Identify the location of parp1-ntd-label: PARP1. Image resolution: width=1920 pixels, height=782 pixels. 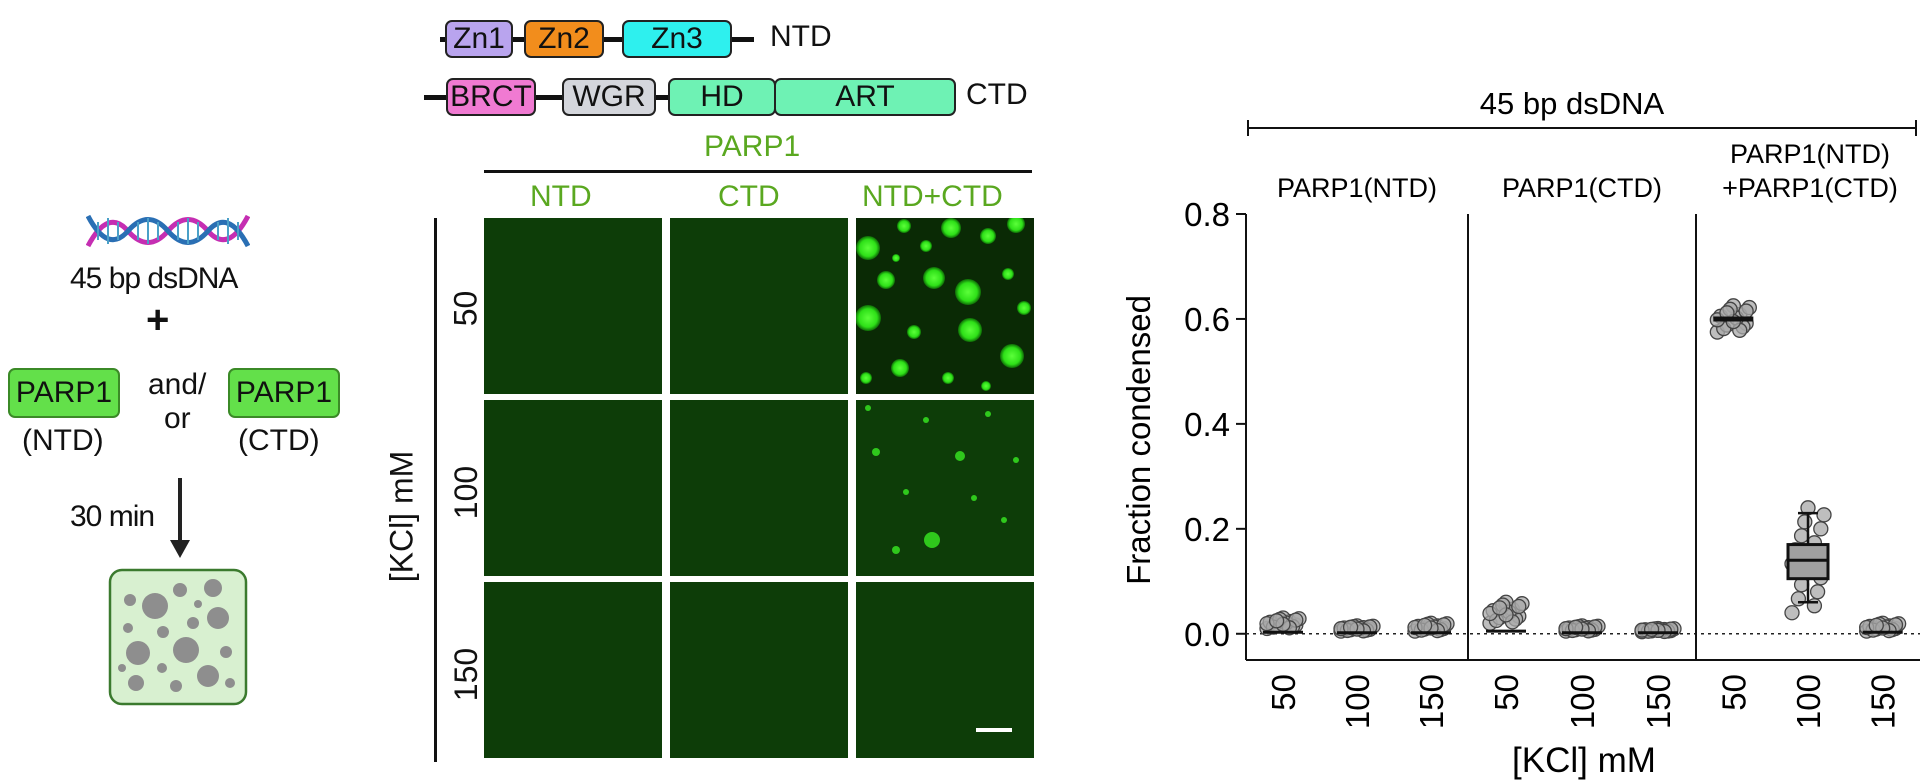
(64, 392).